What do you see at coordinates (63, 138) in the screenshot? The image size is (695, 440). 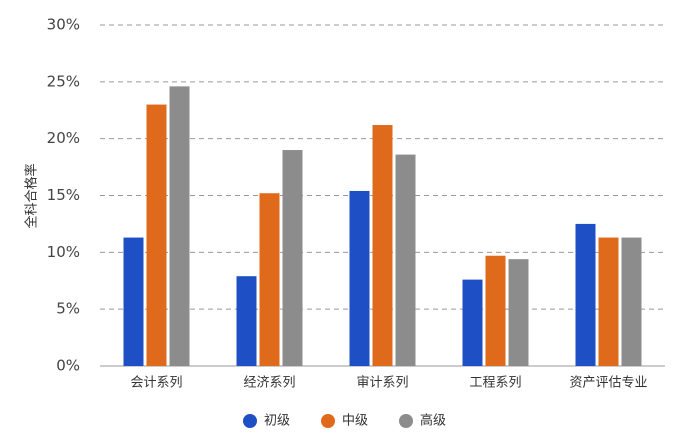 I see `y-tick-label: 20%` at bounding box center [63, 138].